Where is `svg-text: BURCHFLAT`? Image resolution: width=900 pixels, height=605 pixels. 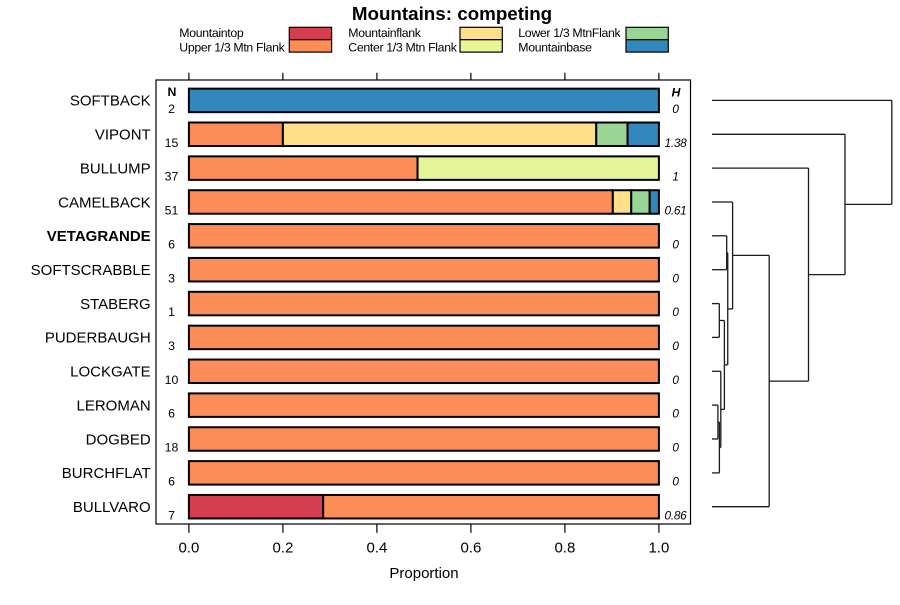
svg-text: BURCHFLAT is located at coordinates (106, 473).